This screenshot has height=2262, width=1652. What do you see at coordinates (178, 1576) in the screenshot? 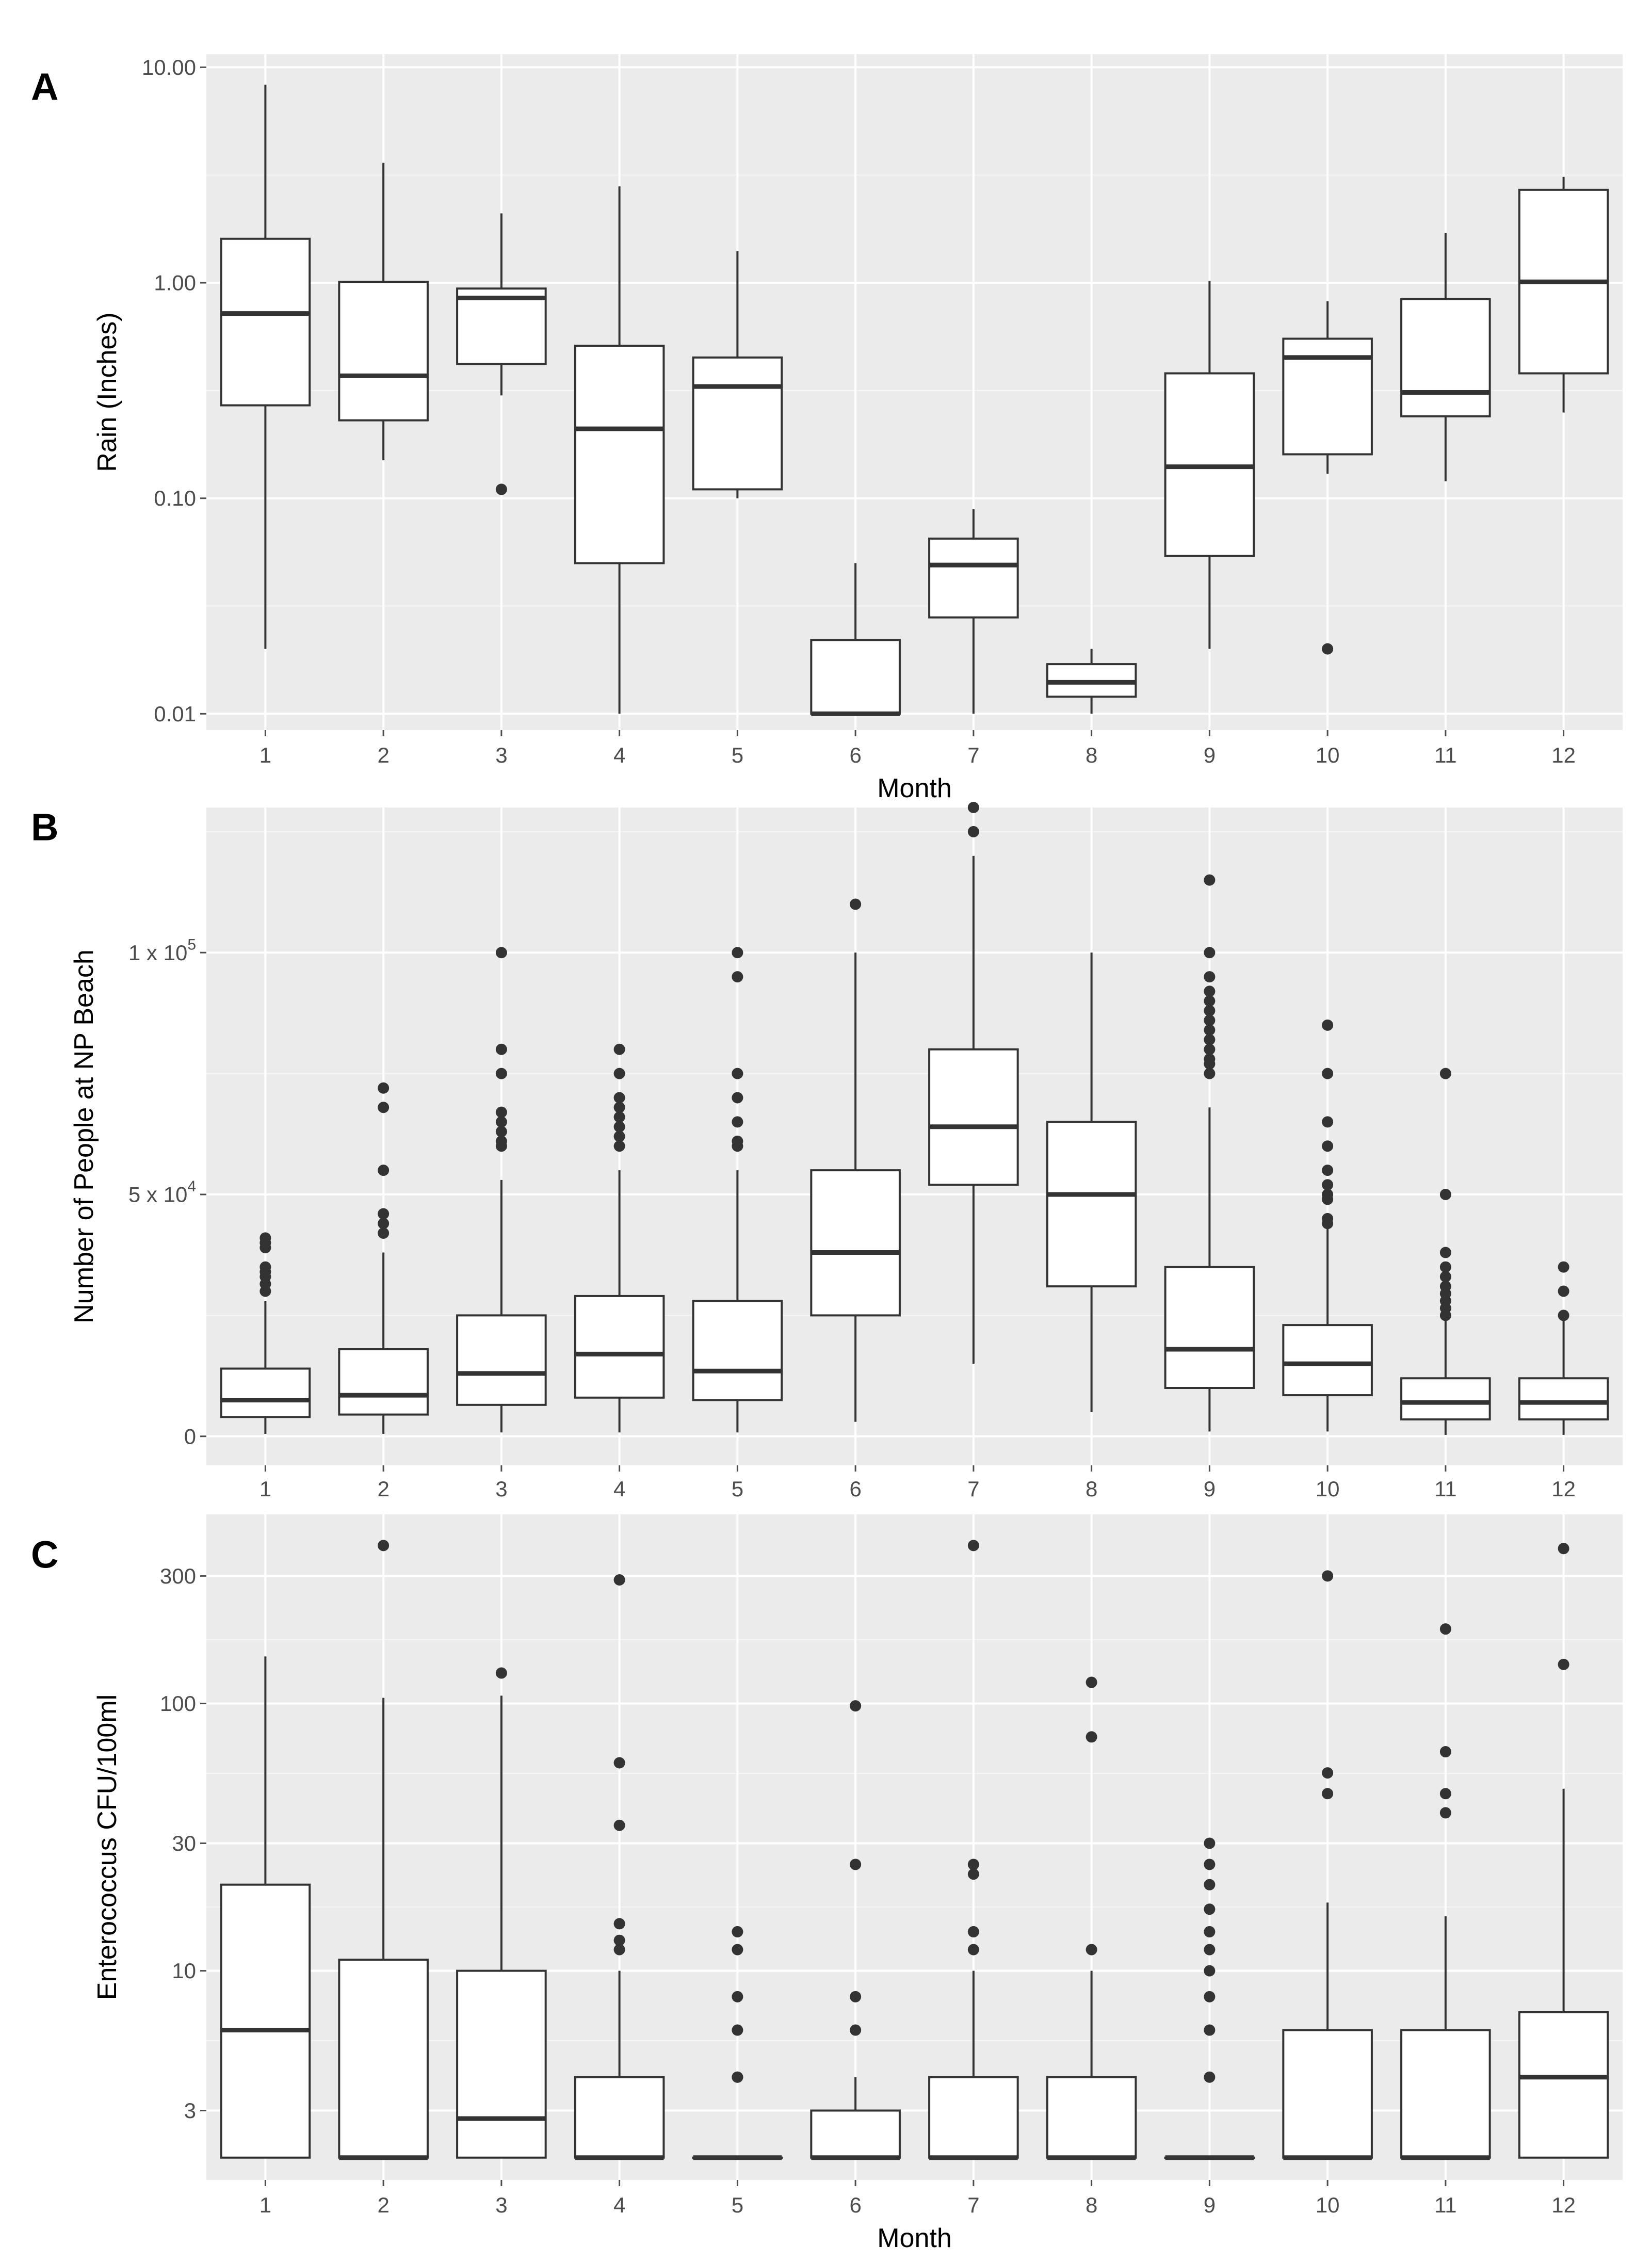
I see `y-tick-label: 300` at bounding box center [178, 1576].